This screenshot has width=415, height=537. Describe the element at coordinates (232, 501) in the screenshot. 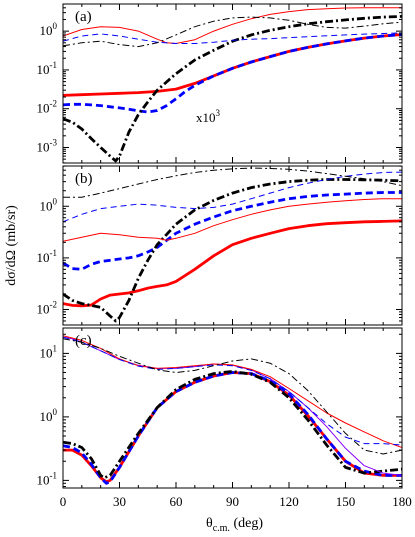

I see `x-tick-label: 90` at that location.